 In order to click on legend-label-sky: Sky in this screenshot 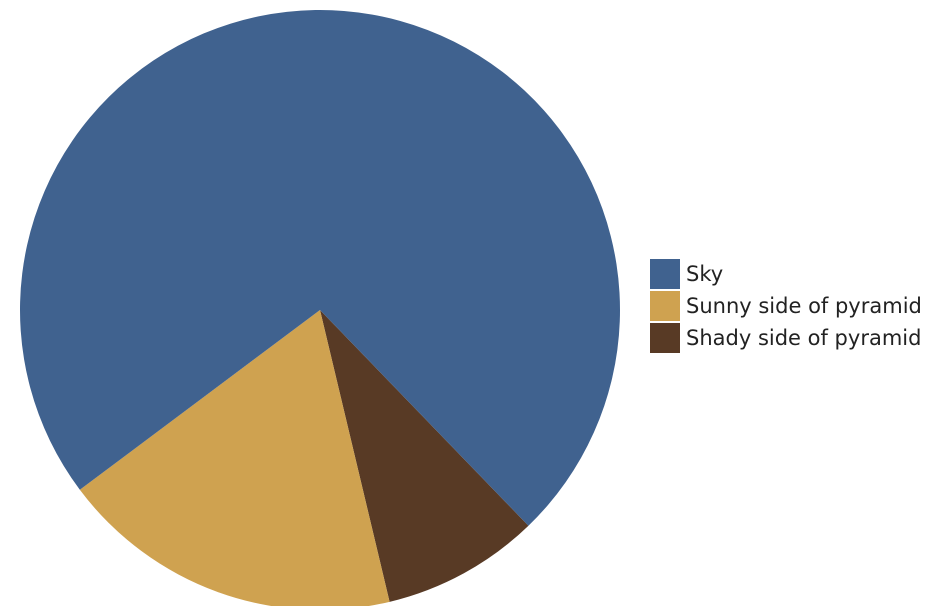, I will do `click(705, 273)`.